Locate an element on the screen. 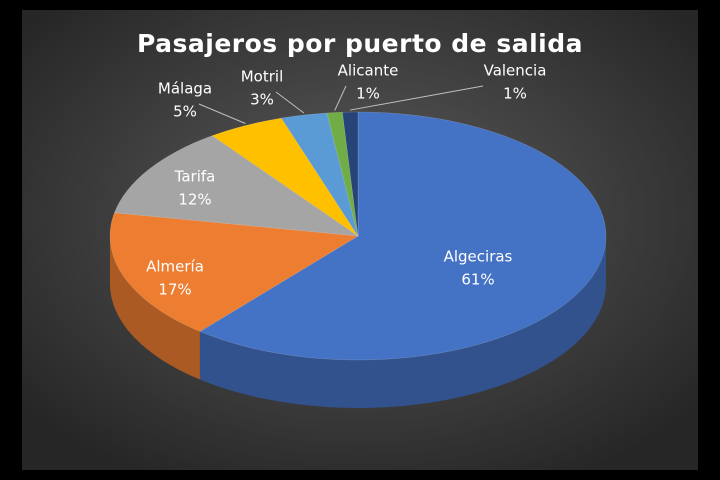 This screenshot has height=480, width=720. slice-label: Almería is located at coordinates (175, 267).